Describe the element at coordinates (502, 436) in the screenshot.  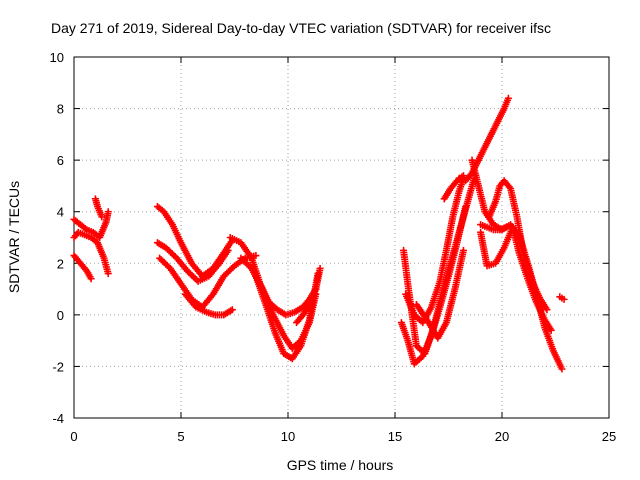
I see `x-tick-label: 20` at that location.